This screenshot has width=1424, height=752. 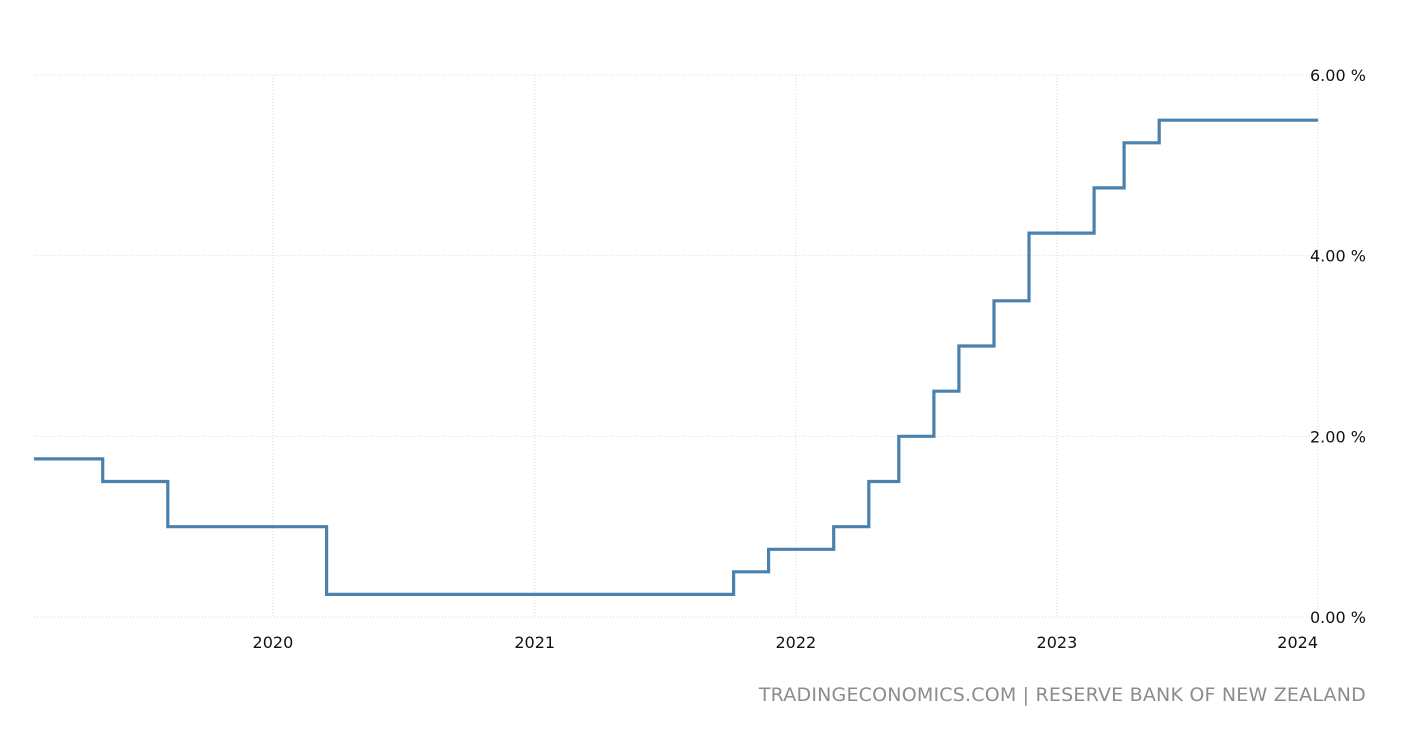 What do you see at coordinates (1297, 642) in the screenshot?
I see `x-tick-label: 2024` at bounding box center [1297, 642].